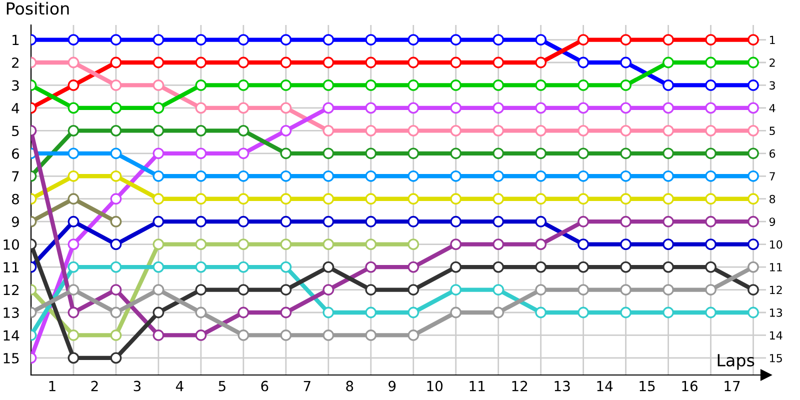  I want to click on x-tick-label: 2, so click(94, 386).